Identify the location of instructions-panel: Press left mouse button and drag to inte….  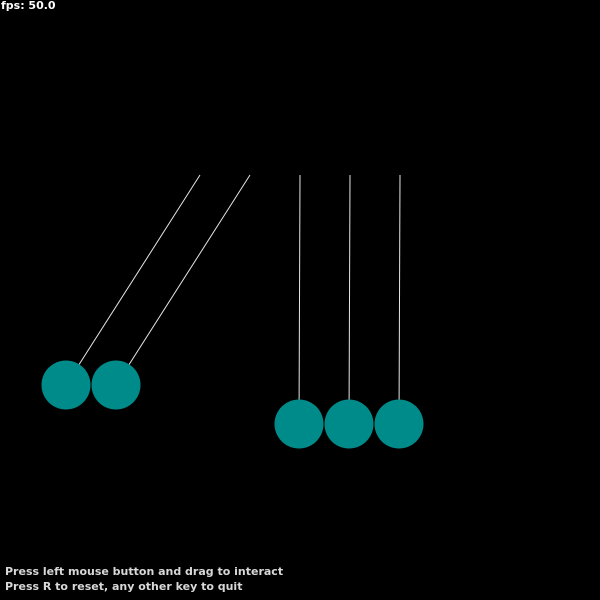
(300, 579).